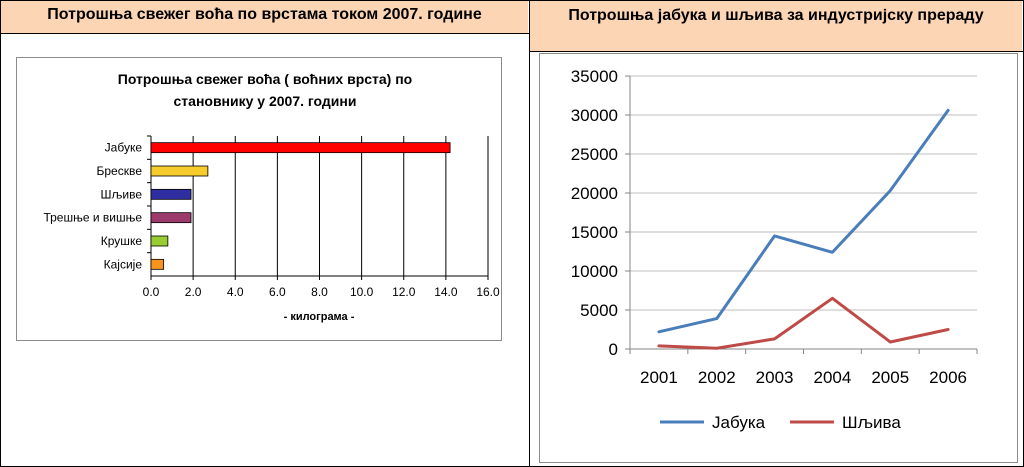 The image size is (1024, 467). What do you see at coordinates (122, 194) in the screenshot?
I see `bar-category-label: Шљиве` at bounding box center [122, 194].